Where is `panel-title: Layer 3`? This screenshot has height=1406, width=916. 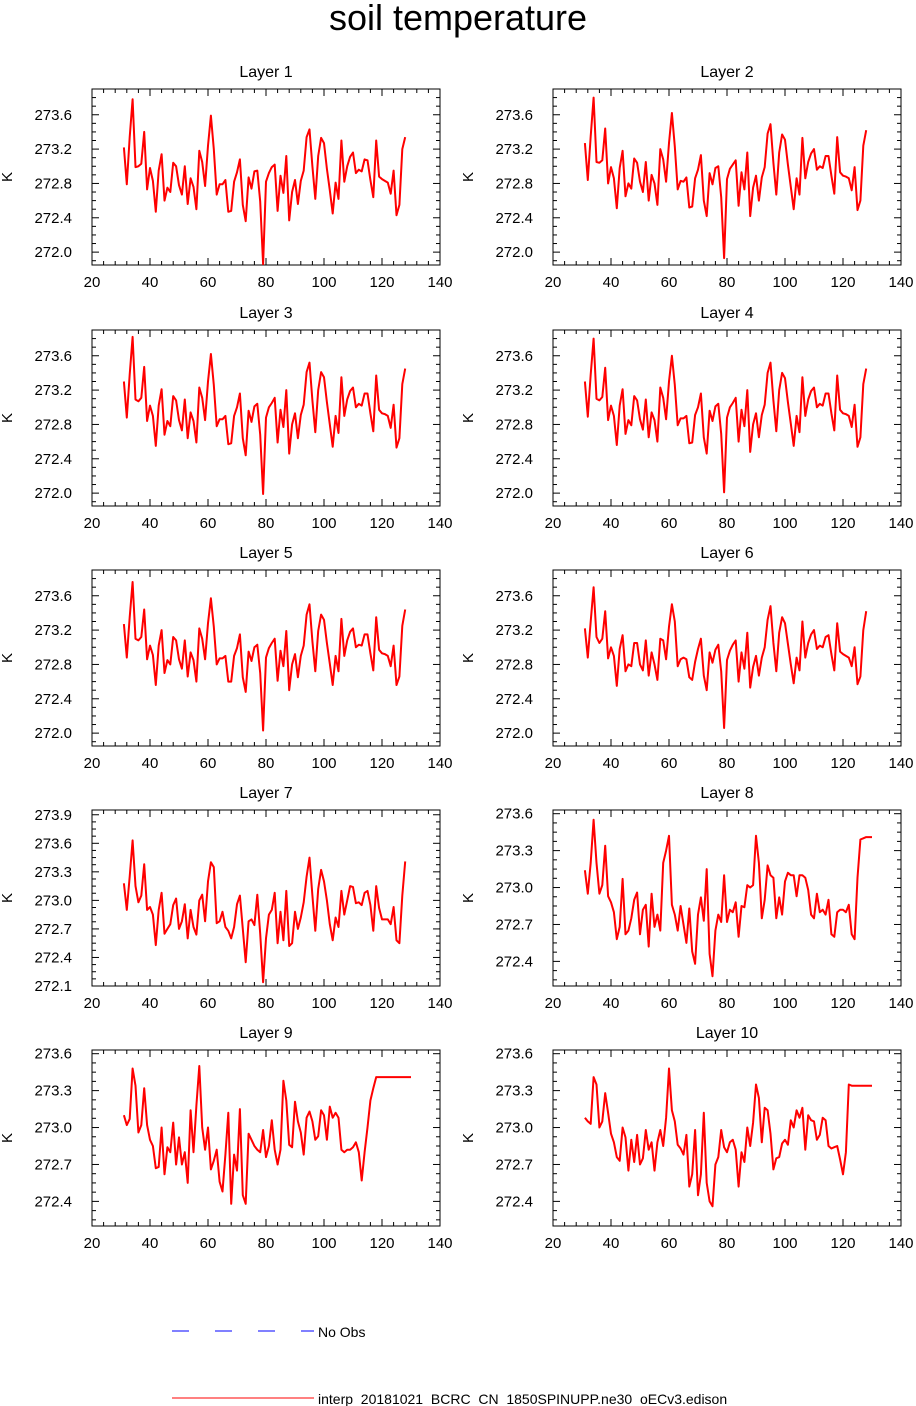 panel-title: Layer 3 is located at coordinates (265, 313).